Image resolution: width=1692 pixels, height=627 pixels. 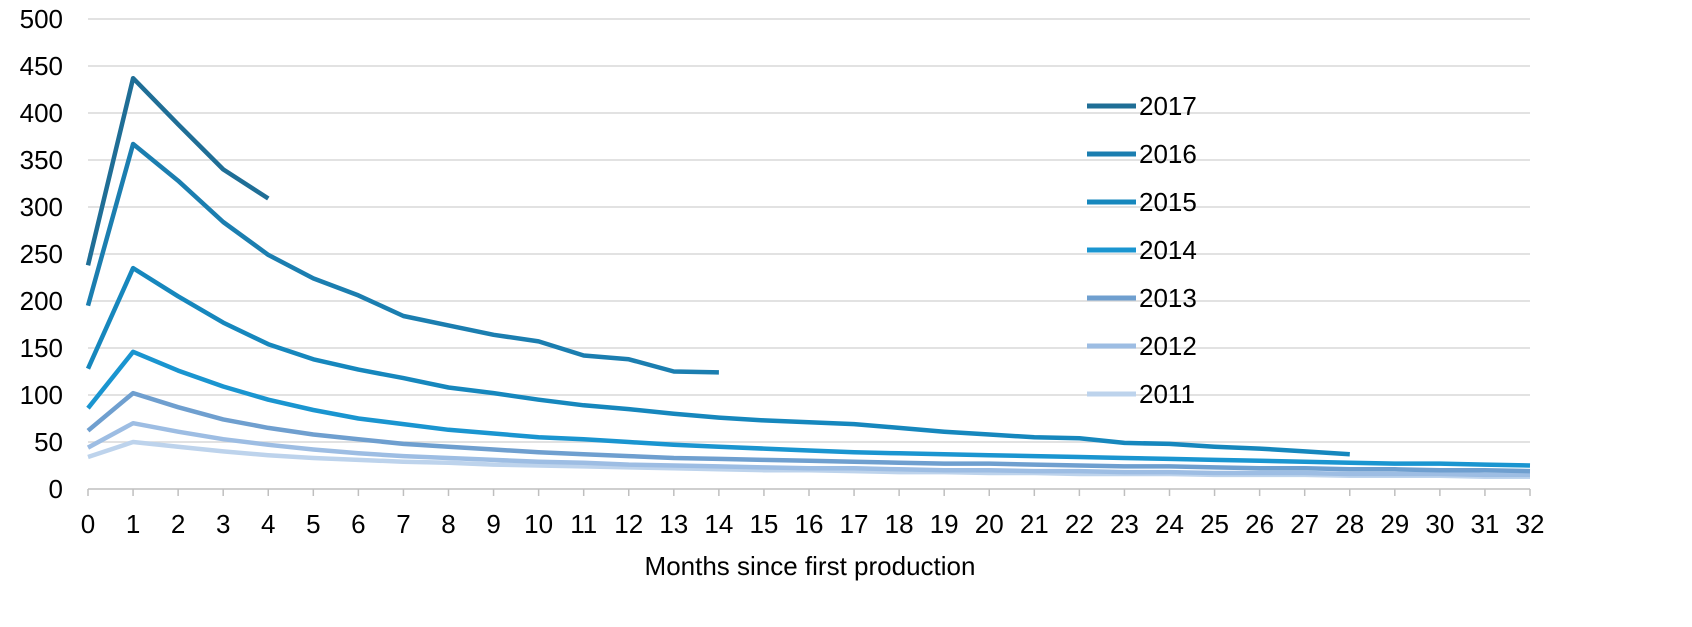 I want to click on x-tick-label: 7, so click(x=403, y=524).